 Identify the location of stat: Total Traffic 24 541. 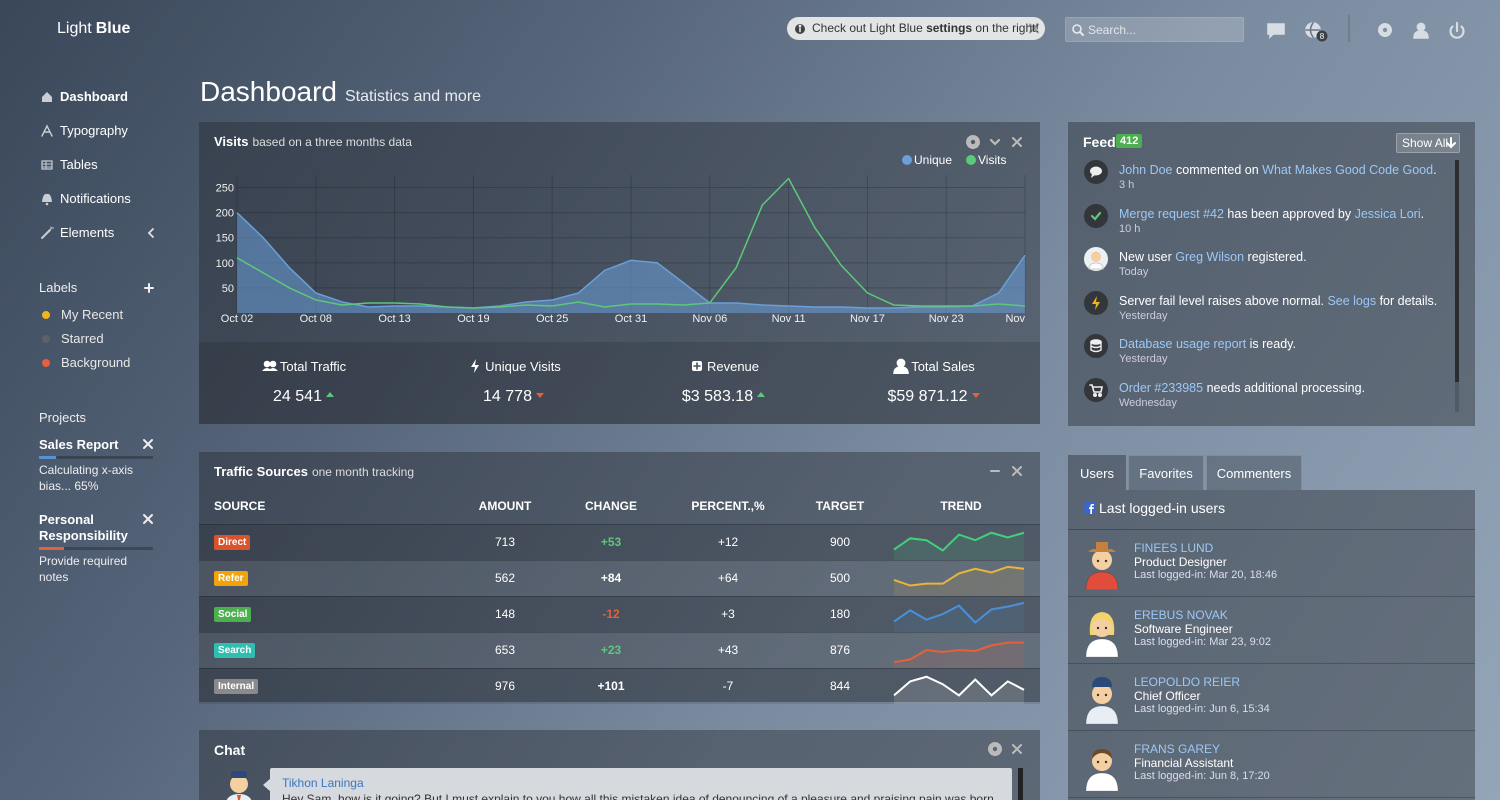
(304, 383).